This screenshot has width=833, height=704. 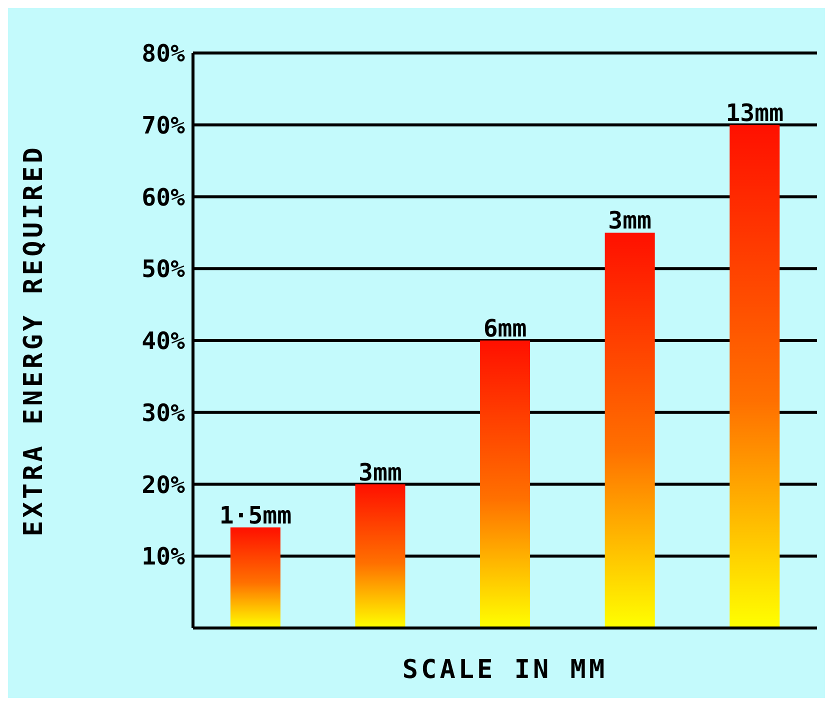 What do you see at coordinates (164, 125) in the screenshot?
I see `y-tick-label: 70%` at bounding box center [164, 125].